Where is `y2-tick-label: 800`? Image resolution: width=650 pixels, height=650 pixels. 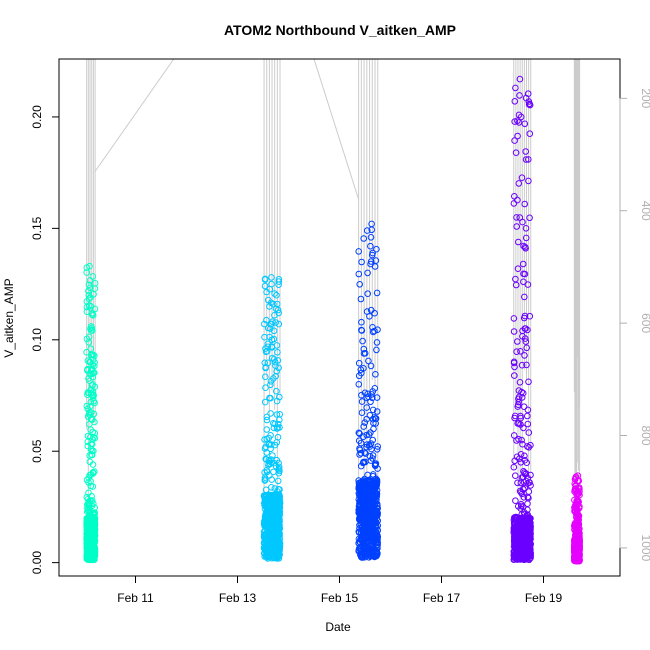 y2-tick-label: 800 is located at coordinates (644, 435).